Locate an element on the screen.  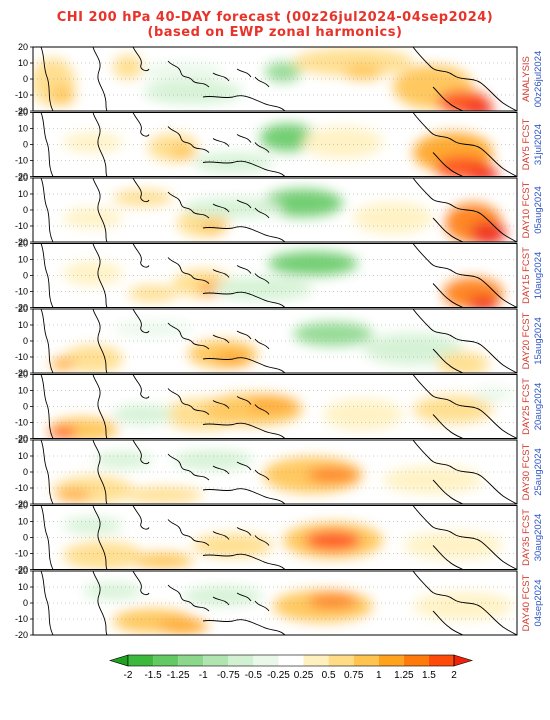
map-panel: 20 10 0 -10 -20 ANALYSIS 00z26jul2024 is located at coordinates (279, 79).